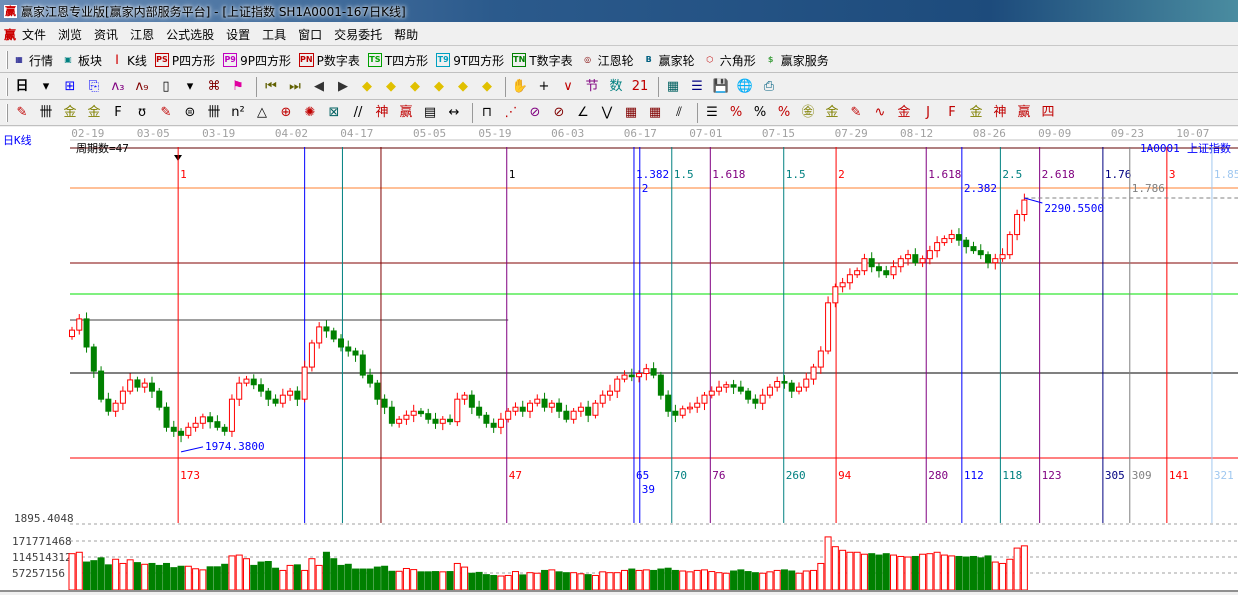  Describe the element at coordinates (487, 112) in the screenshot. I see `box-icon: ⊓` at that location.